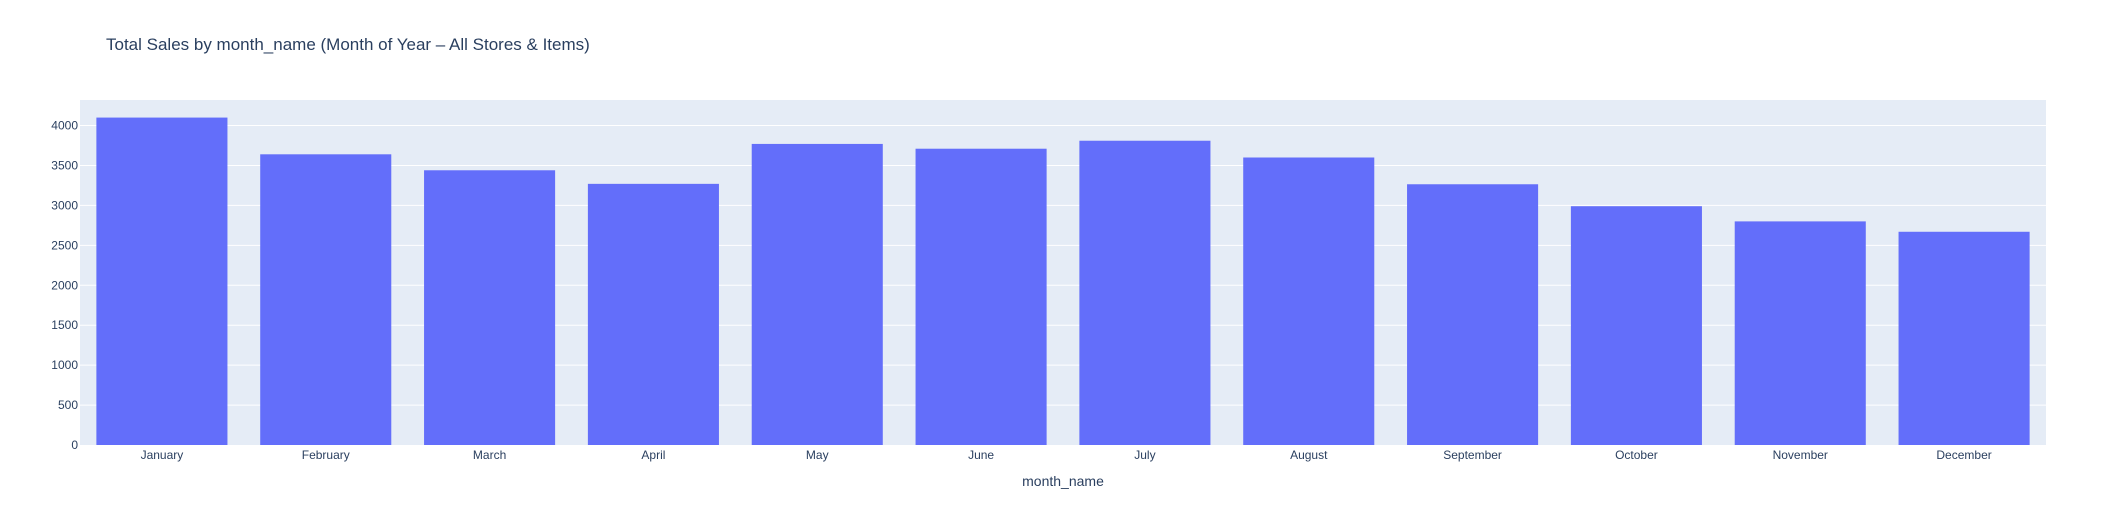 The image size is (2120, 530). Describe the element at coordinates (64, 365) in the screenshot. I see `y-tick-label: 1000` at that location.